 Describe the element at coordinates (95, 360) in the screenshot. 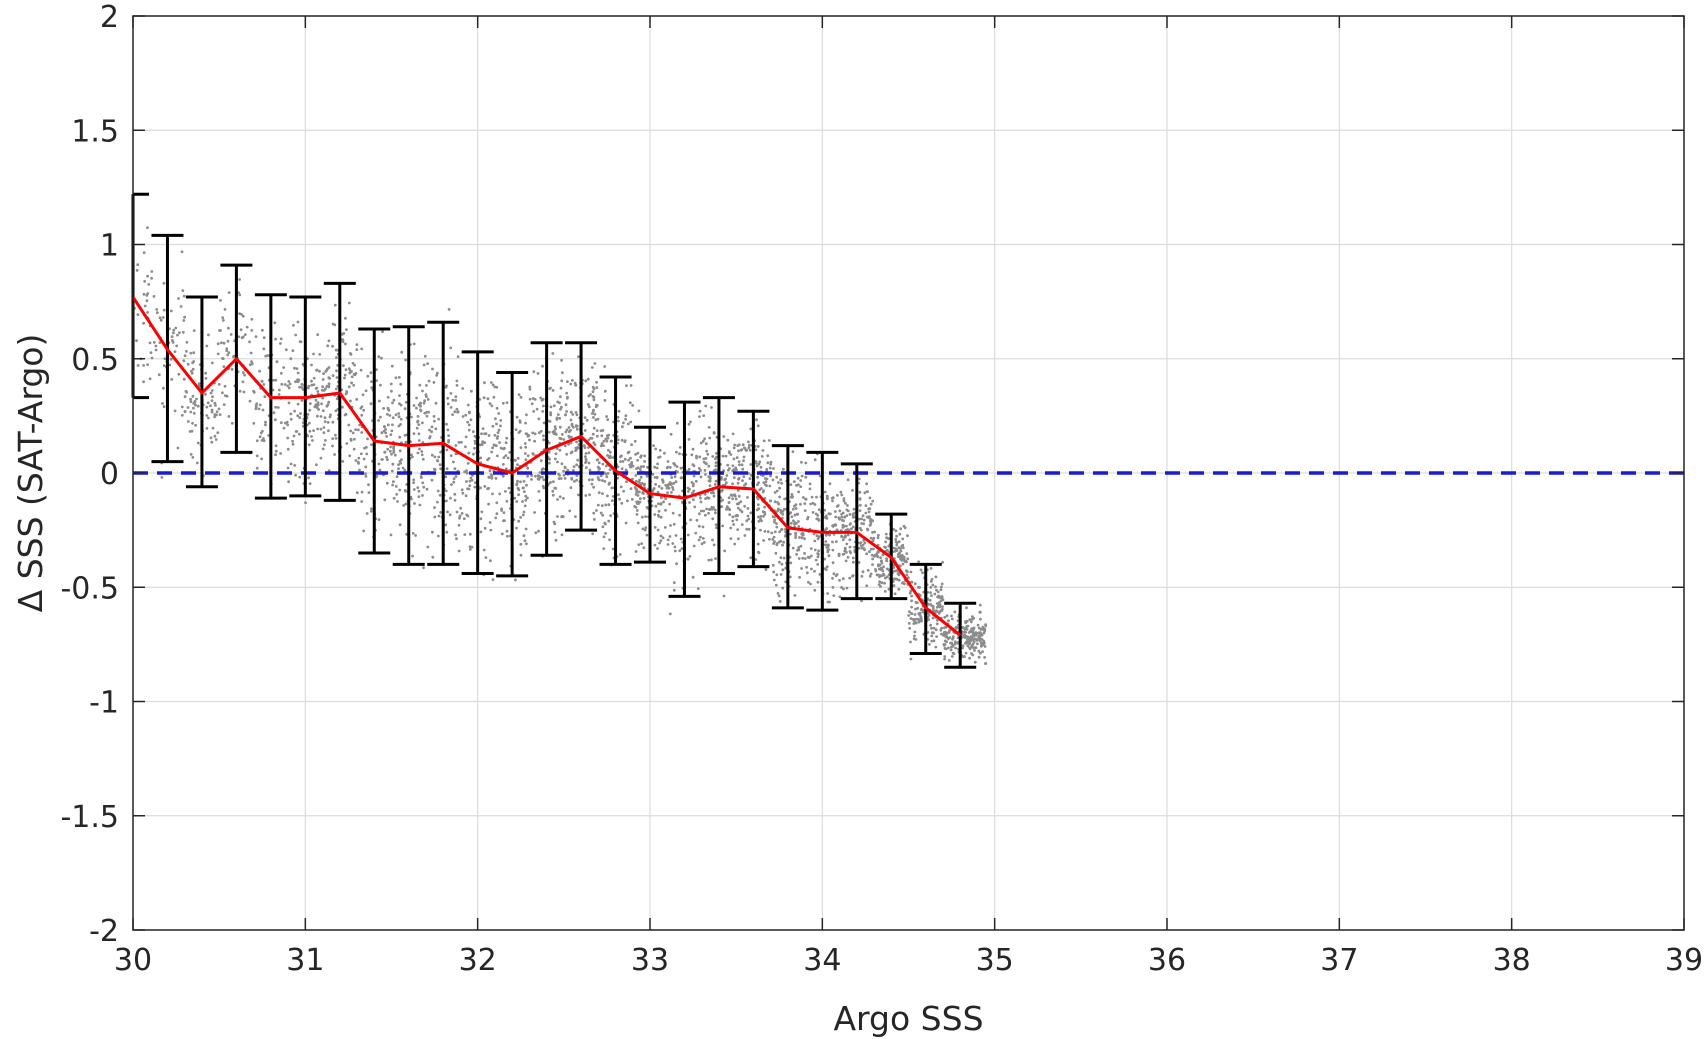

I see `y-tick-label: 0.5` at that location.